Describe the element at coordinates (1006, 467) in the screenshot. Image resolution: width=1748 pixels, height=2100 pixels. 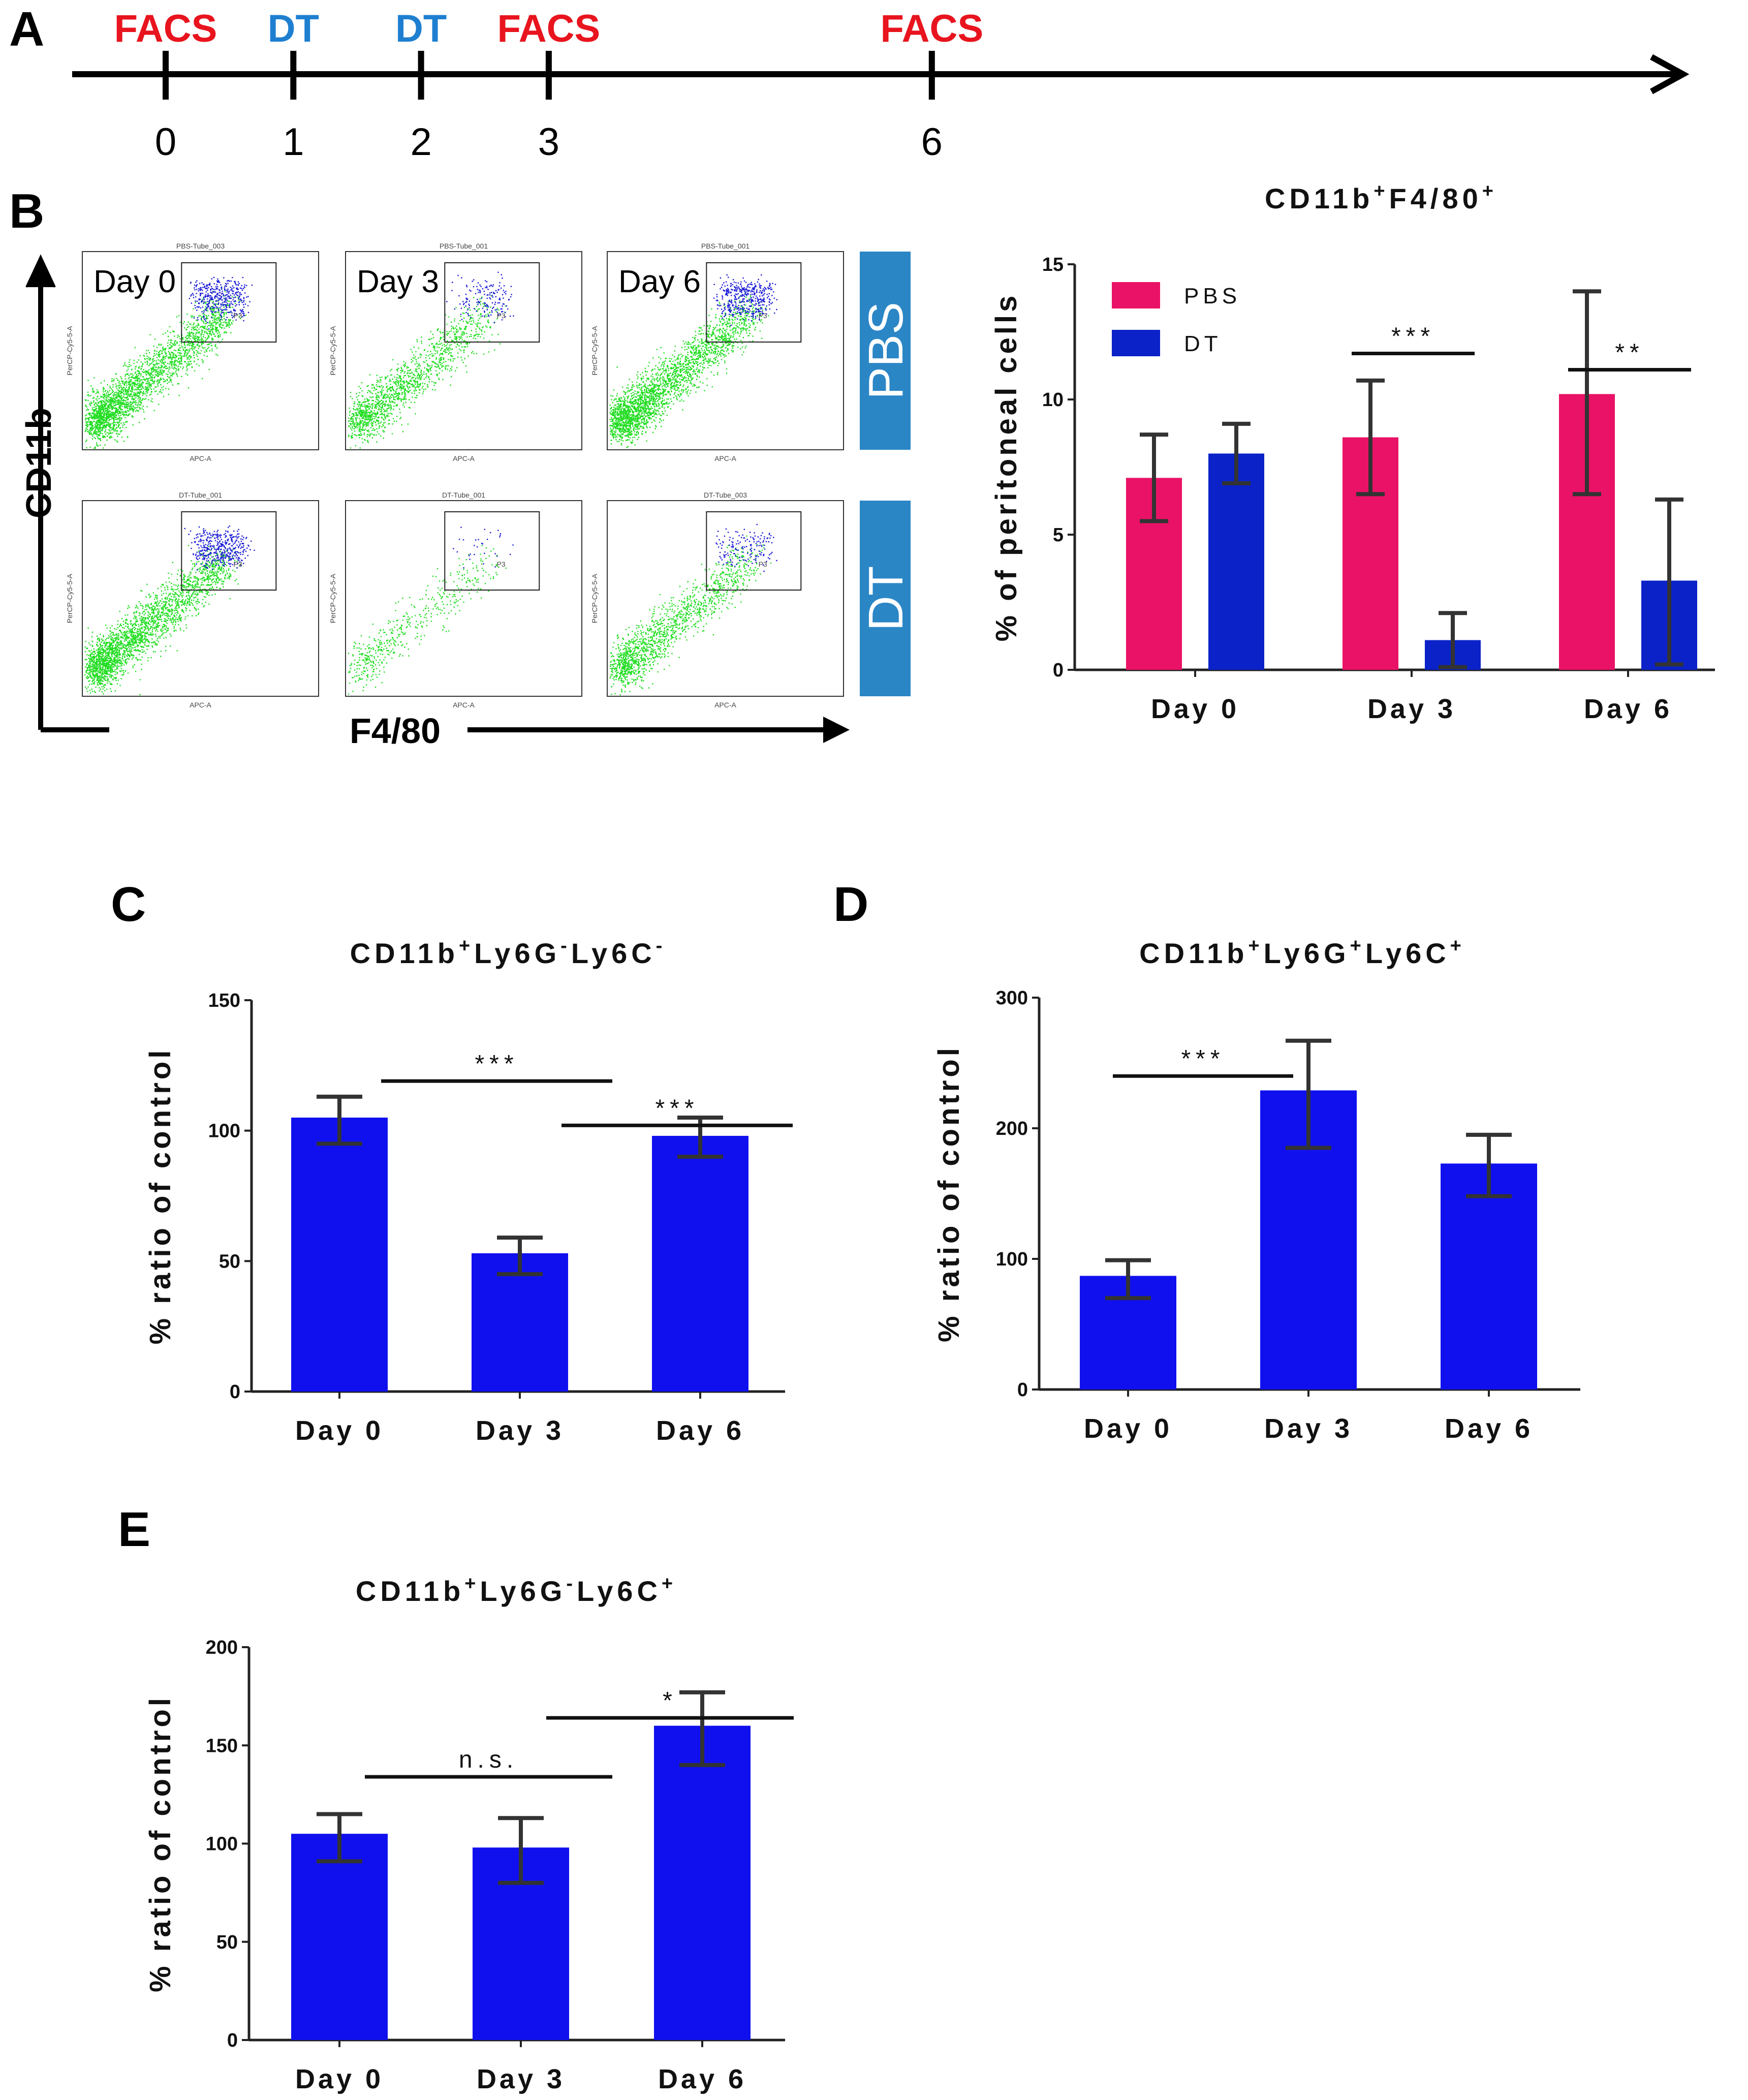
I see `y-axis-label: % of peritoneal cells` at that location.